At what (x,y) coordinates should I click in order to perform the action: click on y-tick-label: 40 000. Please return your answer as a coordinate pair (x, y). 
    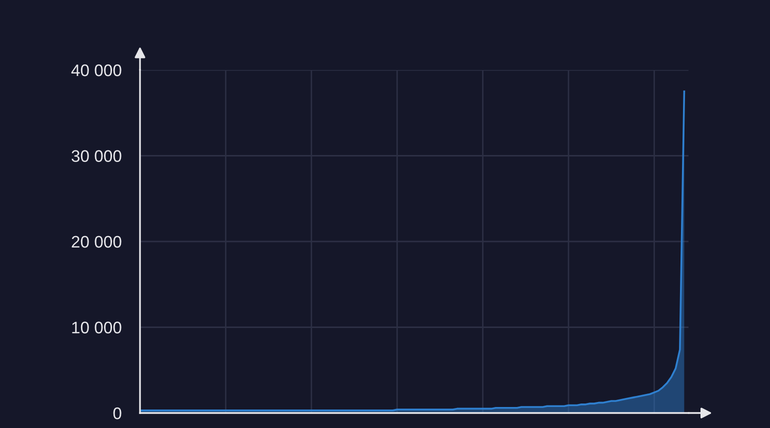
    Looking at the image, I should click on (96, 70).